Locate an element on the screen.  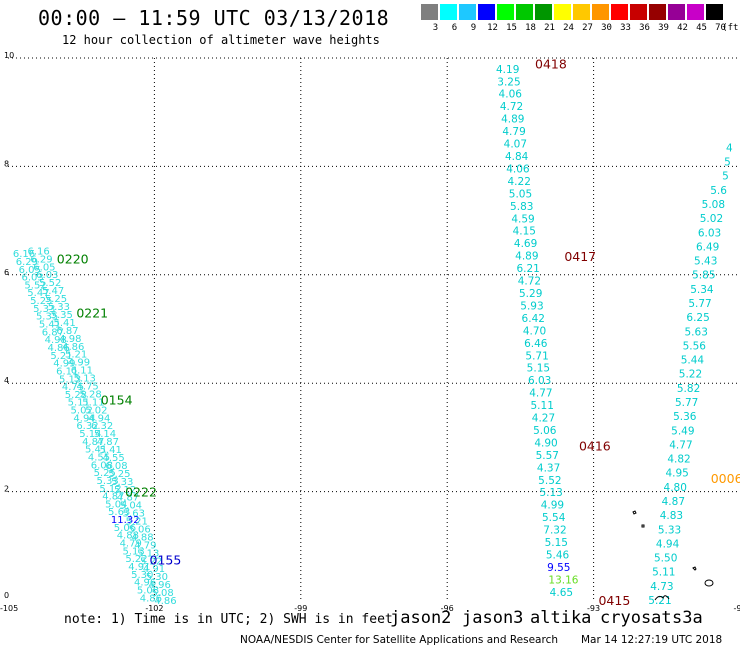
track-value-label: 4.94 is located at coordinates (84, 418).